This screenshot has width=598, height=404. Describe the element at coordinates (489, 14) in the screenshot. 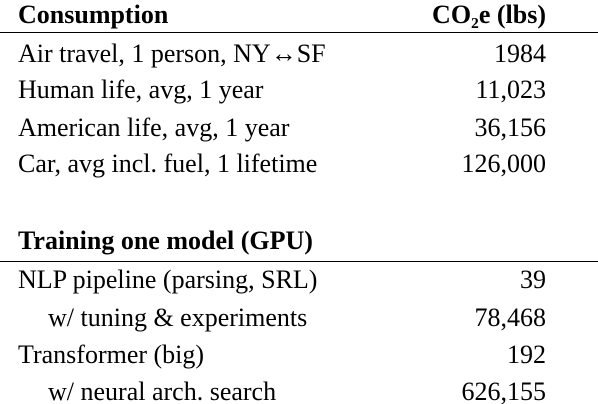

I see `column-header: CO₂e (lbs)` at that location.